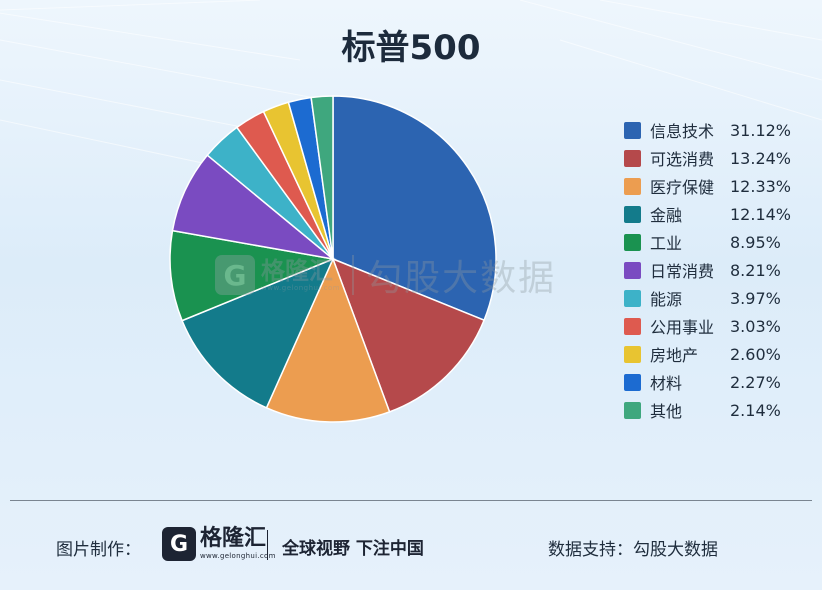 This screenshot has height=590, width=822. I want to click on legend-label: 能源, so click(666, 299).